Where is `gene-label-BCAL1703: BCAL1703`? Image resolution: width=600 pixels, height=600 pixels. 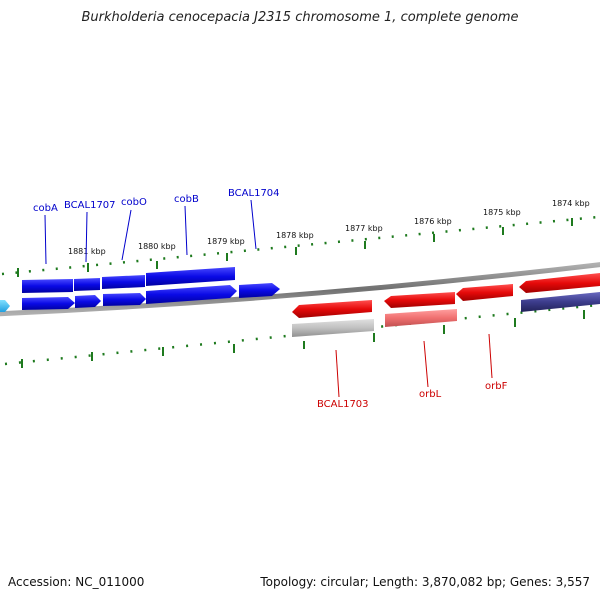
gene-label-BCAL1703: BCAL1703 is located at coordinates (343, 404).